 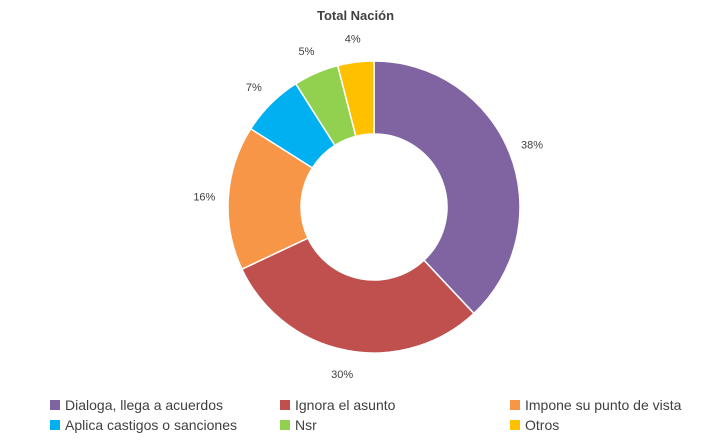 What do you see at coordinates (204, 197) in the screenshot?
I see `data-label-impone-su-punto-de-vista: 16%` at bounding box center [204, 197].